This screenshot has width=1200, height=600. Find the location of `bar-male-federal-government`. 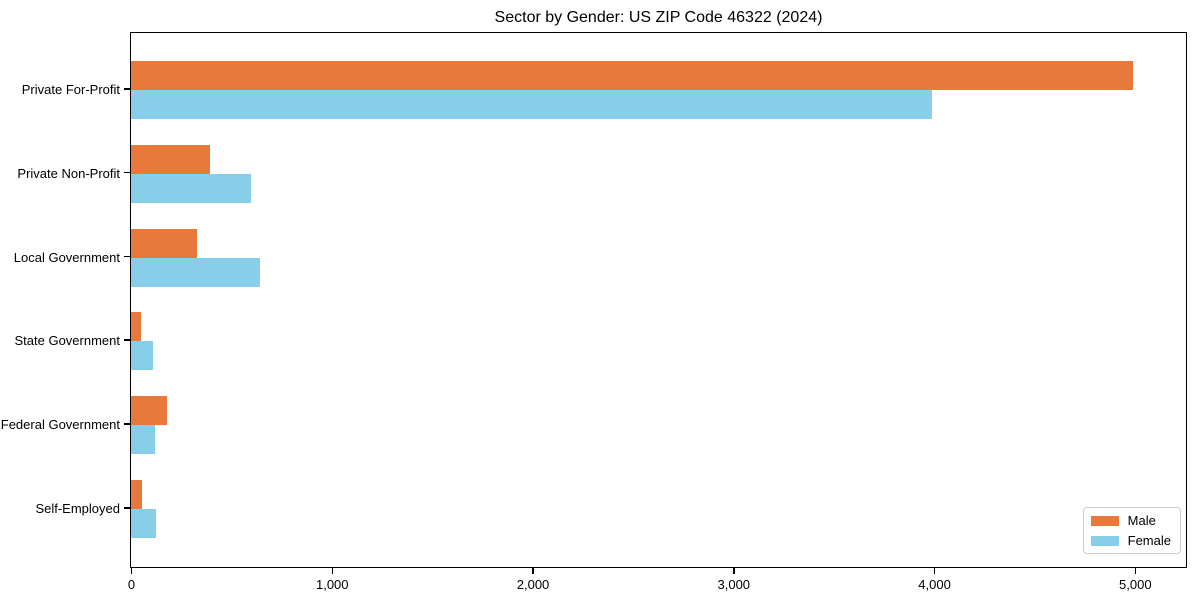

bar-male-federal-government is located at coordinates (149, 411).